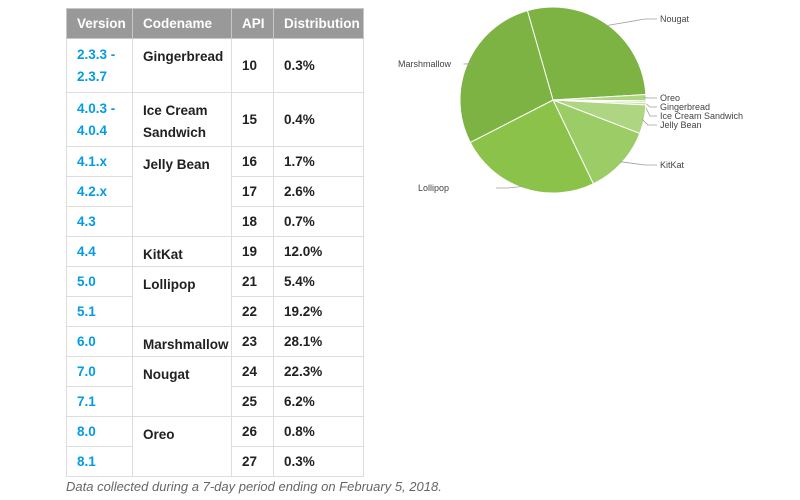  I want to click on pie-label: Gingerbread, so click(685, 107).